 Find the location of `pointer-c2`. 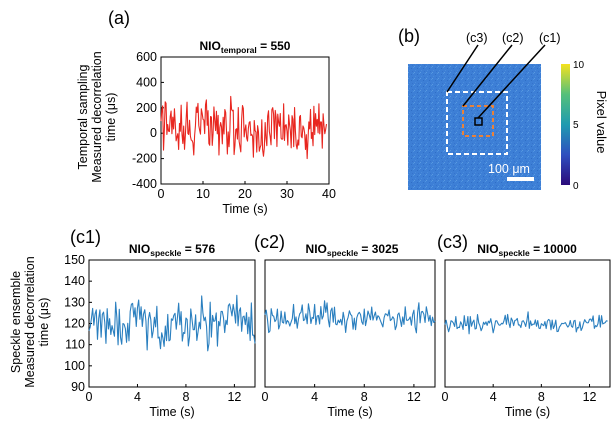

pointer-c2 is located at coordinates (487, 75).